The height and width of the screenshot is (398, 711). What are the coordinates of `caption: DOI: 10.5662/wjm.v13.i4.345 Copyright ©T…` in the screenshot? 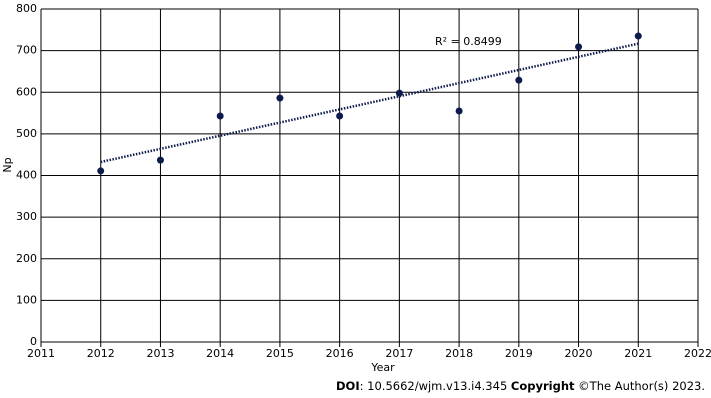 It's located at (352, 386).